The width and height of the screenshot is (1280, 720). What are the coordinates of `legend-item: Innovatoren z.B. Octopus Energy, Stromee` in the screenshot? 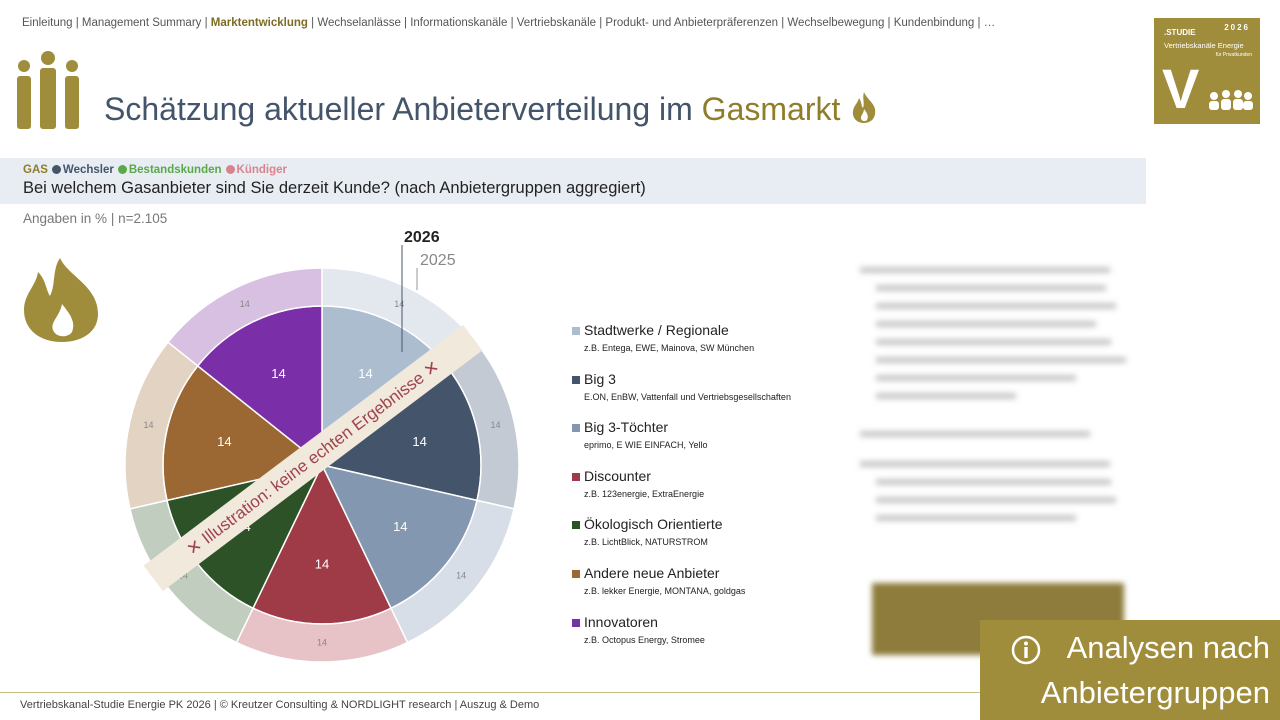 It's located at (681, 638).